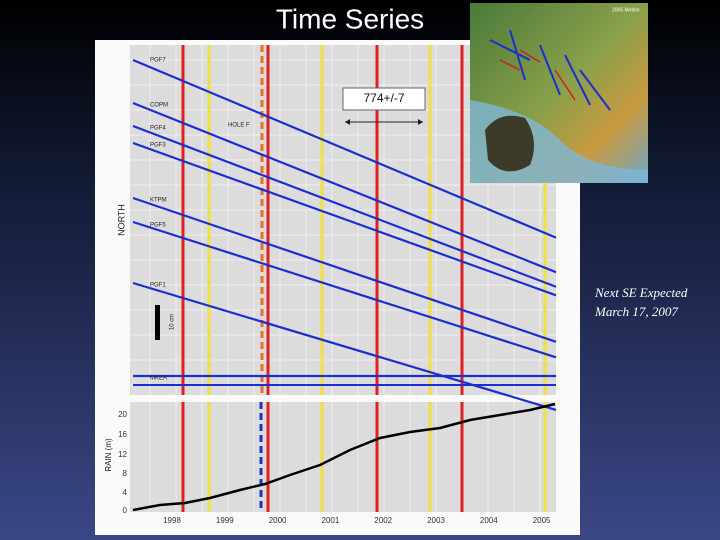 This screenshot has height=540, width=720. I want to click on map-legend: 2005 Motion, so click(626, 10).